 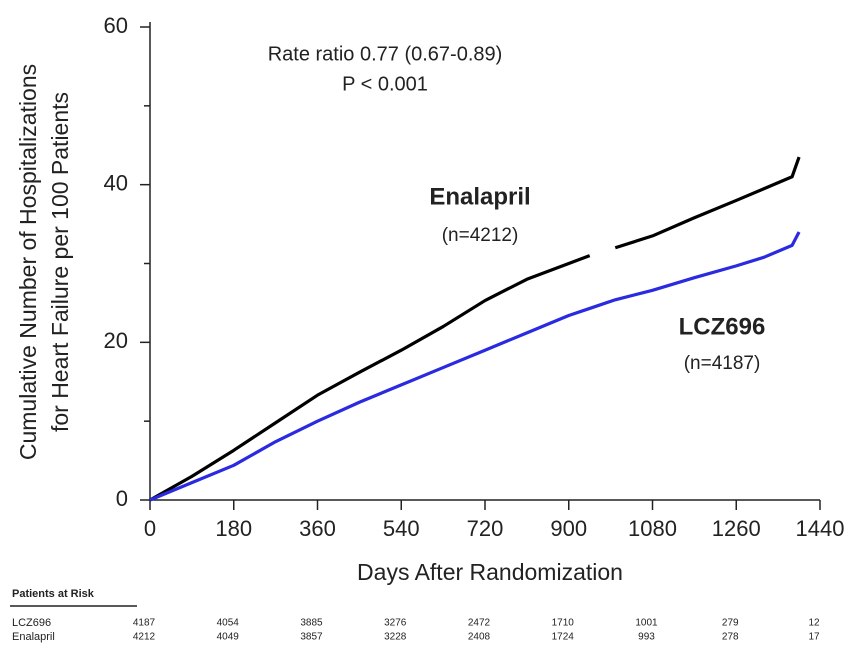 What do you see at coordinates (53, 594) in the screenshot?
I see `risk-table-title: Patients at Risk` at bounding box center [53, 594].